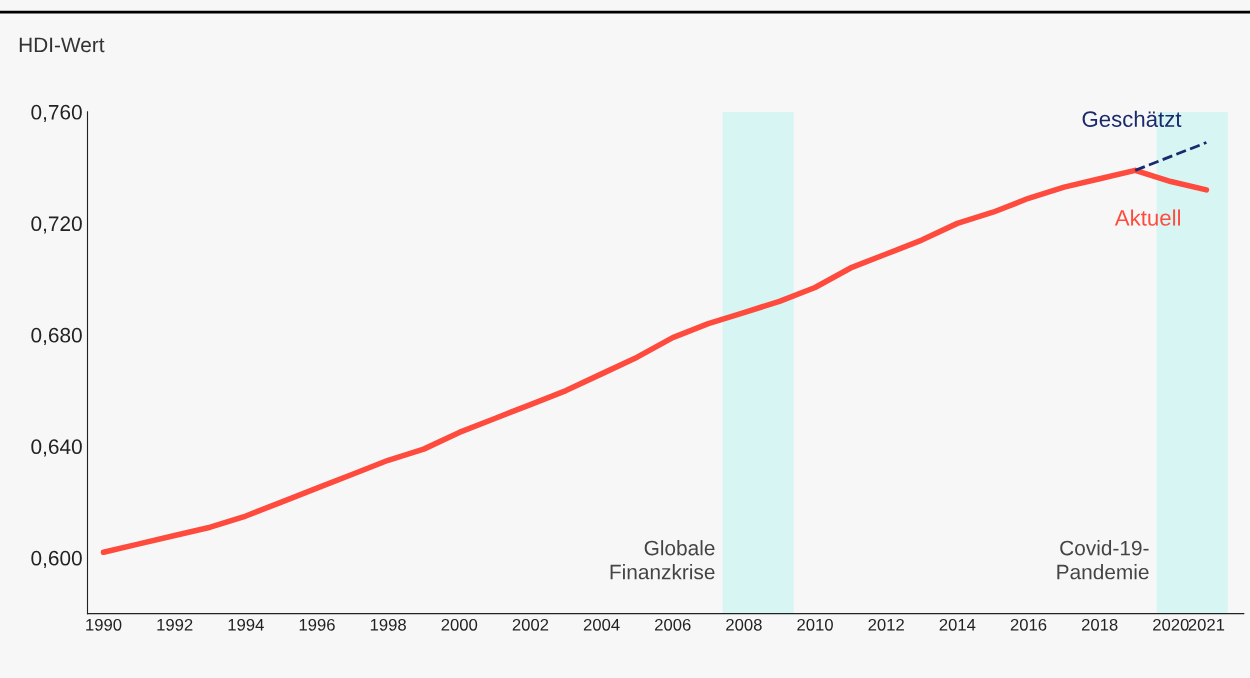 This screenshot has height=678, width=1250. What do you see at coordinates (1099, 624) in the screenshot?
I see `x-tick-label: 2018` at bounding box center [1099, 624].